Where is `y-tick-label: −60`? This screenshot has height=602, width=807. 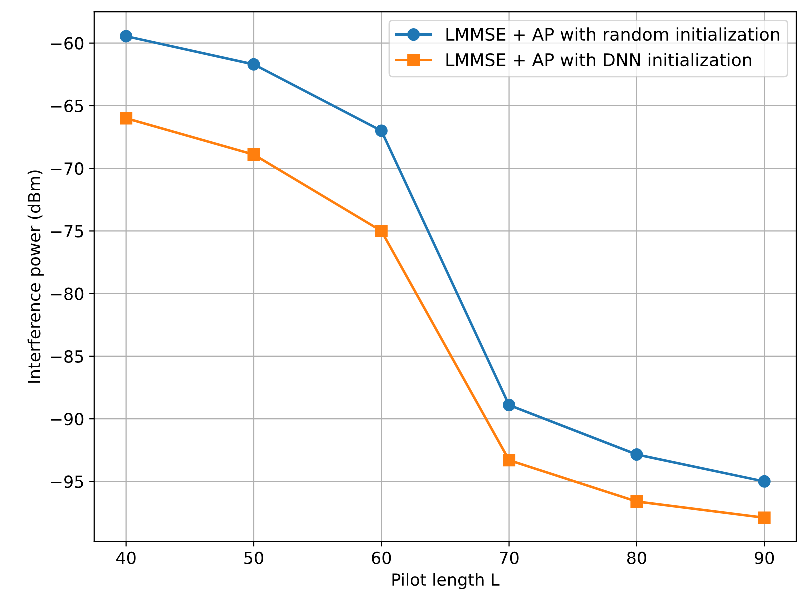
y-tick-label: −60 is located at coordinates (67, 43).